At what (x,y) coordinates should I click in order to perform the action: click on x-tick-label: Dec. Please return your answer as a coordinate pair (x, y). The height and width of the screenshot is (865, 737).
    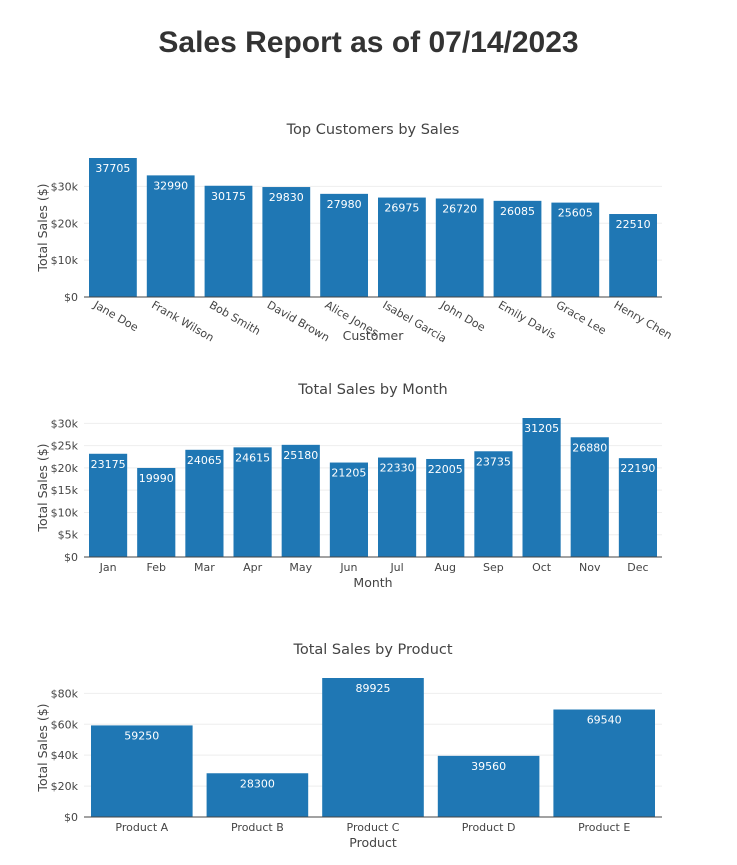
    Looking at the image, I should click on (637, 567).